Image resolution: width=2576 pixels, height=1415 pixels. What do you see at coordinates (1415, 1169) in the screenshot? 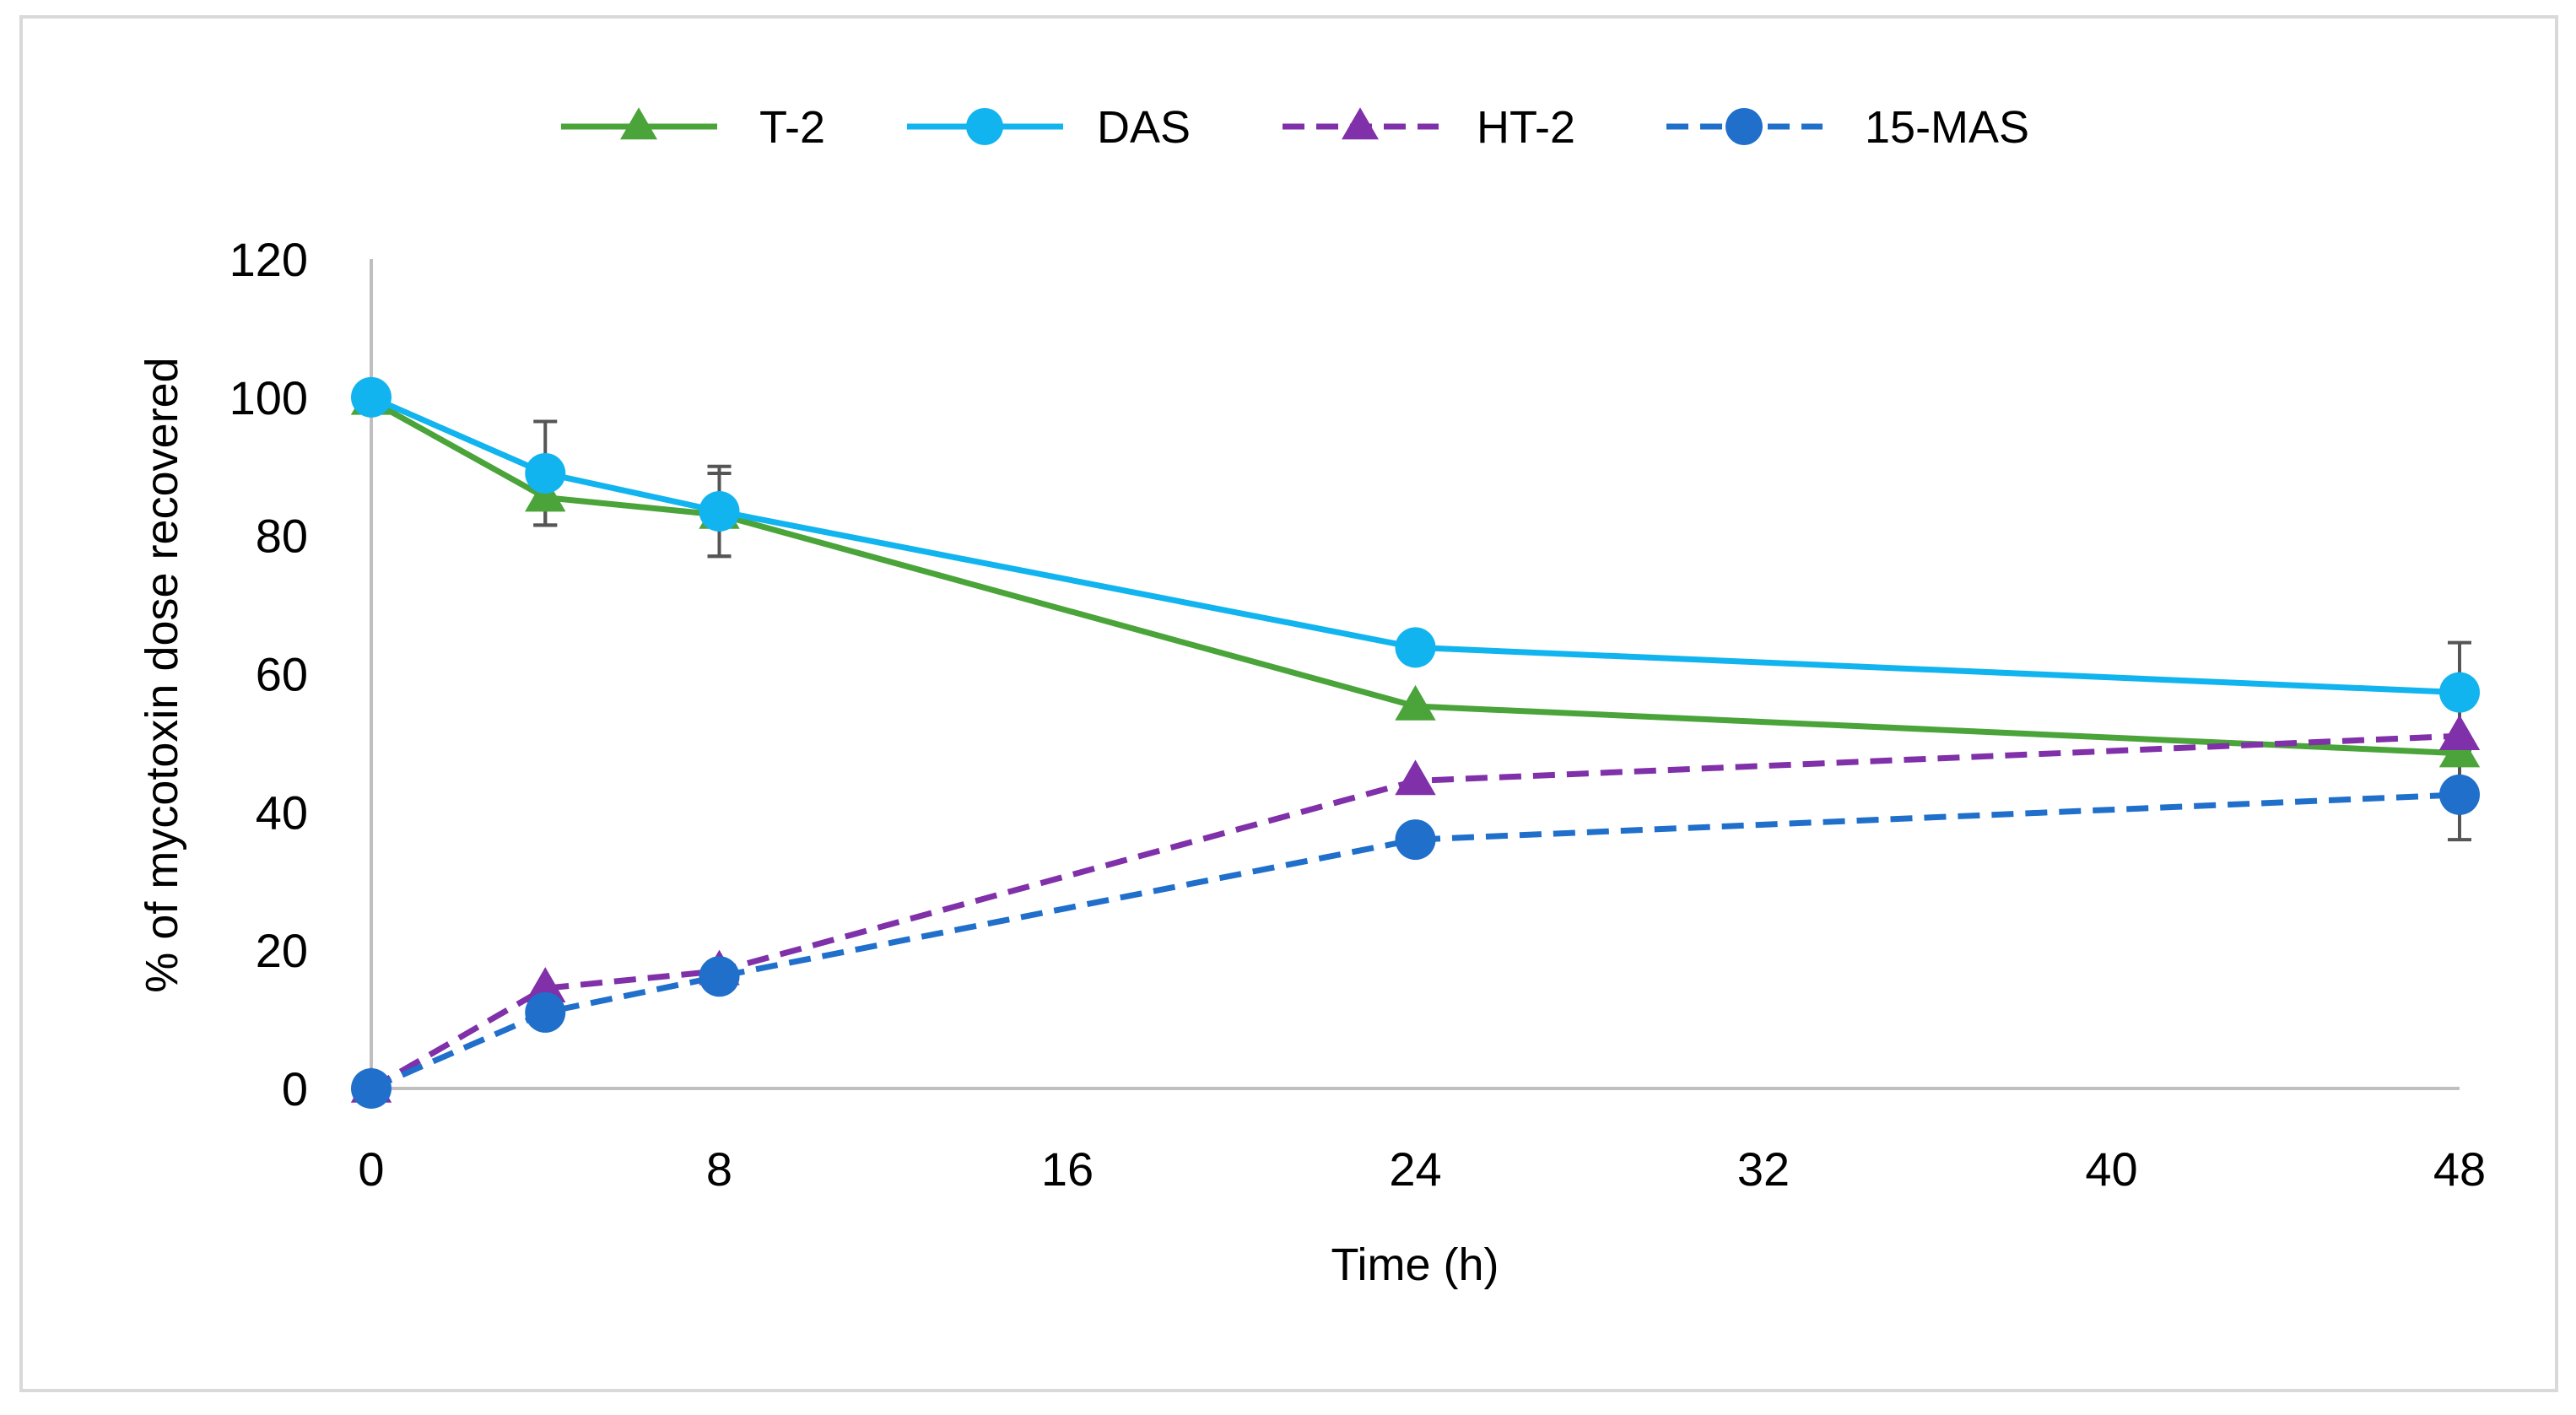
I see `x-tick-label: 24` at bounding box center [1415, 1169].